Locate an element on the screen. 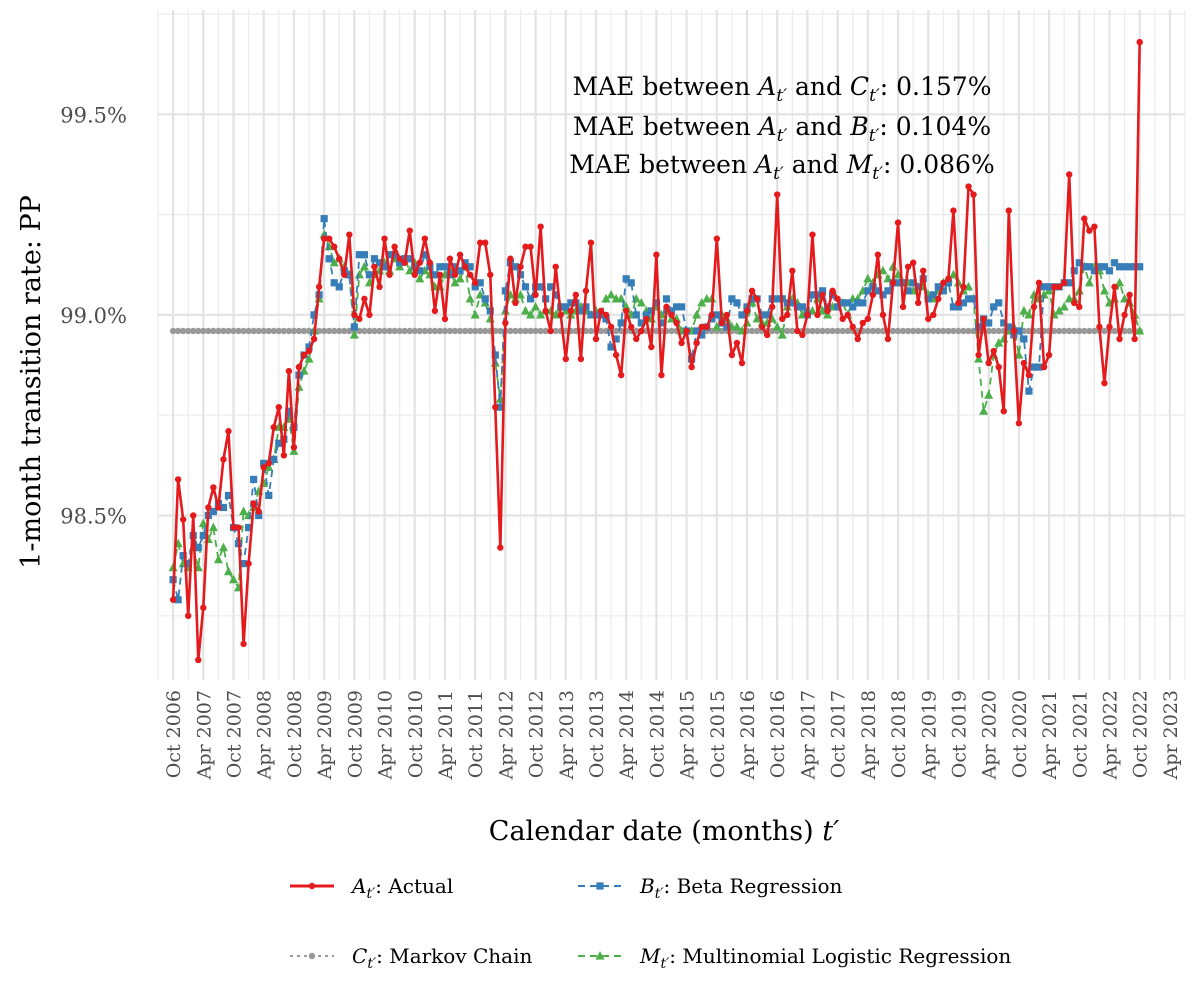 This screenshot has width=1200, height=1000. y-tick-label: 99.0% is located at coordinates (93, 316).